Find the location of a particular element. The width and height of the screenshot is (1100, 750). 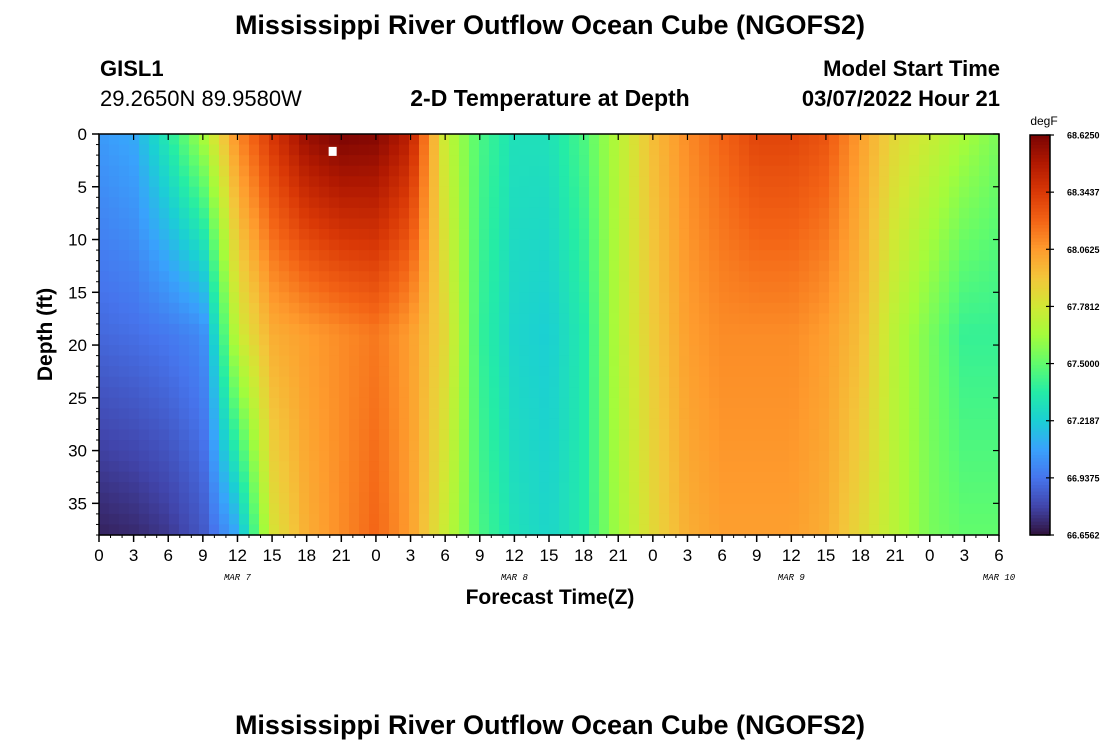

station-coords: 29.2650N 89.9580W is located at coordinates (201, 98).